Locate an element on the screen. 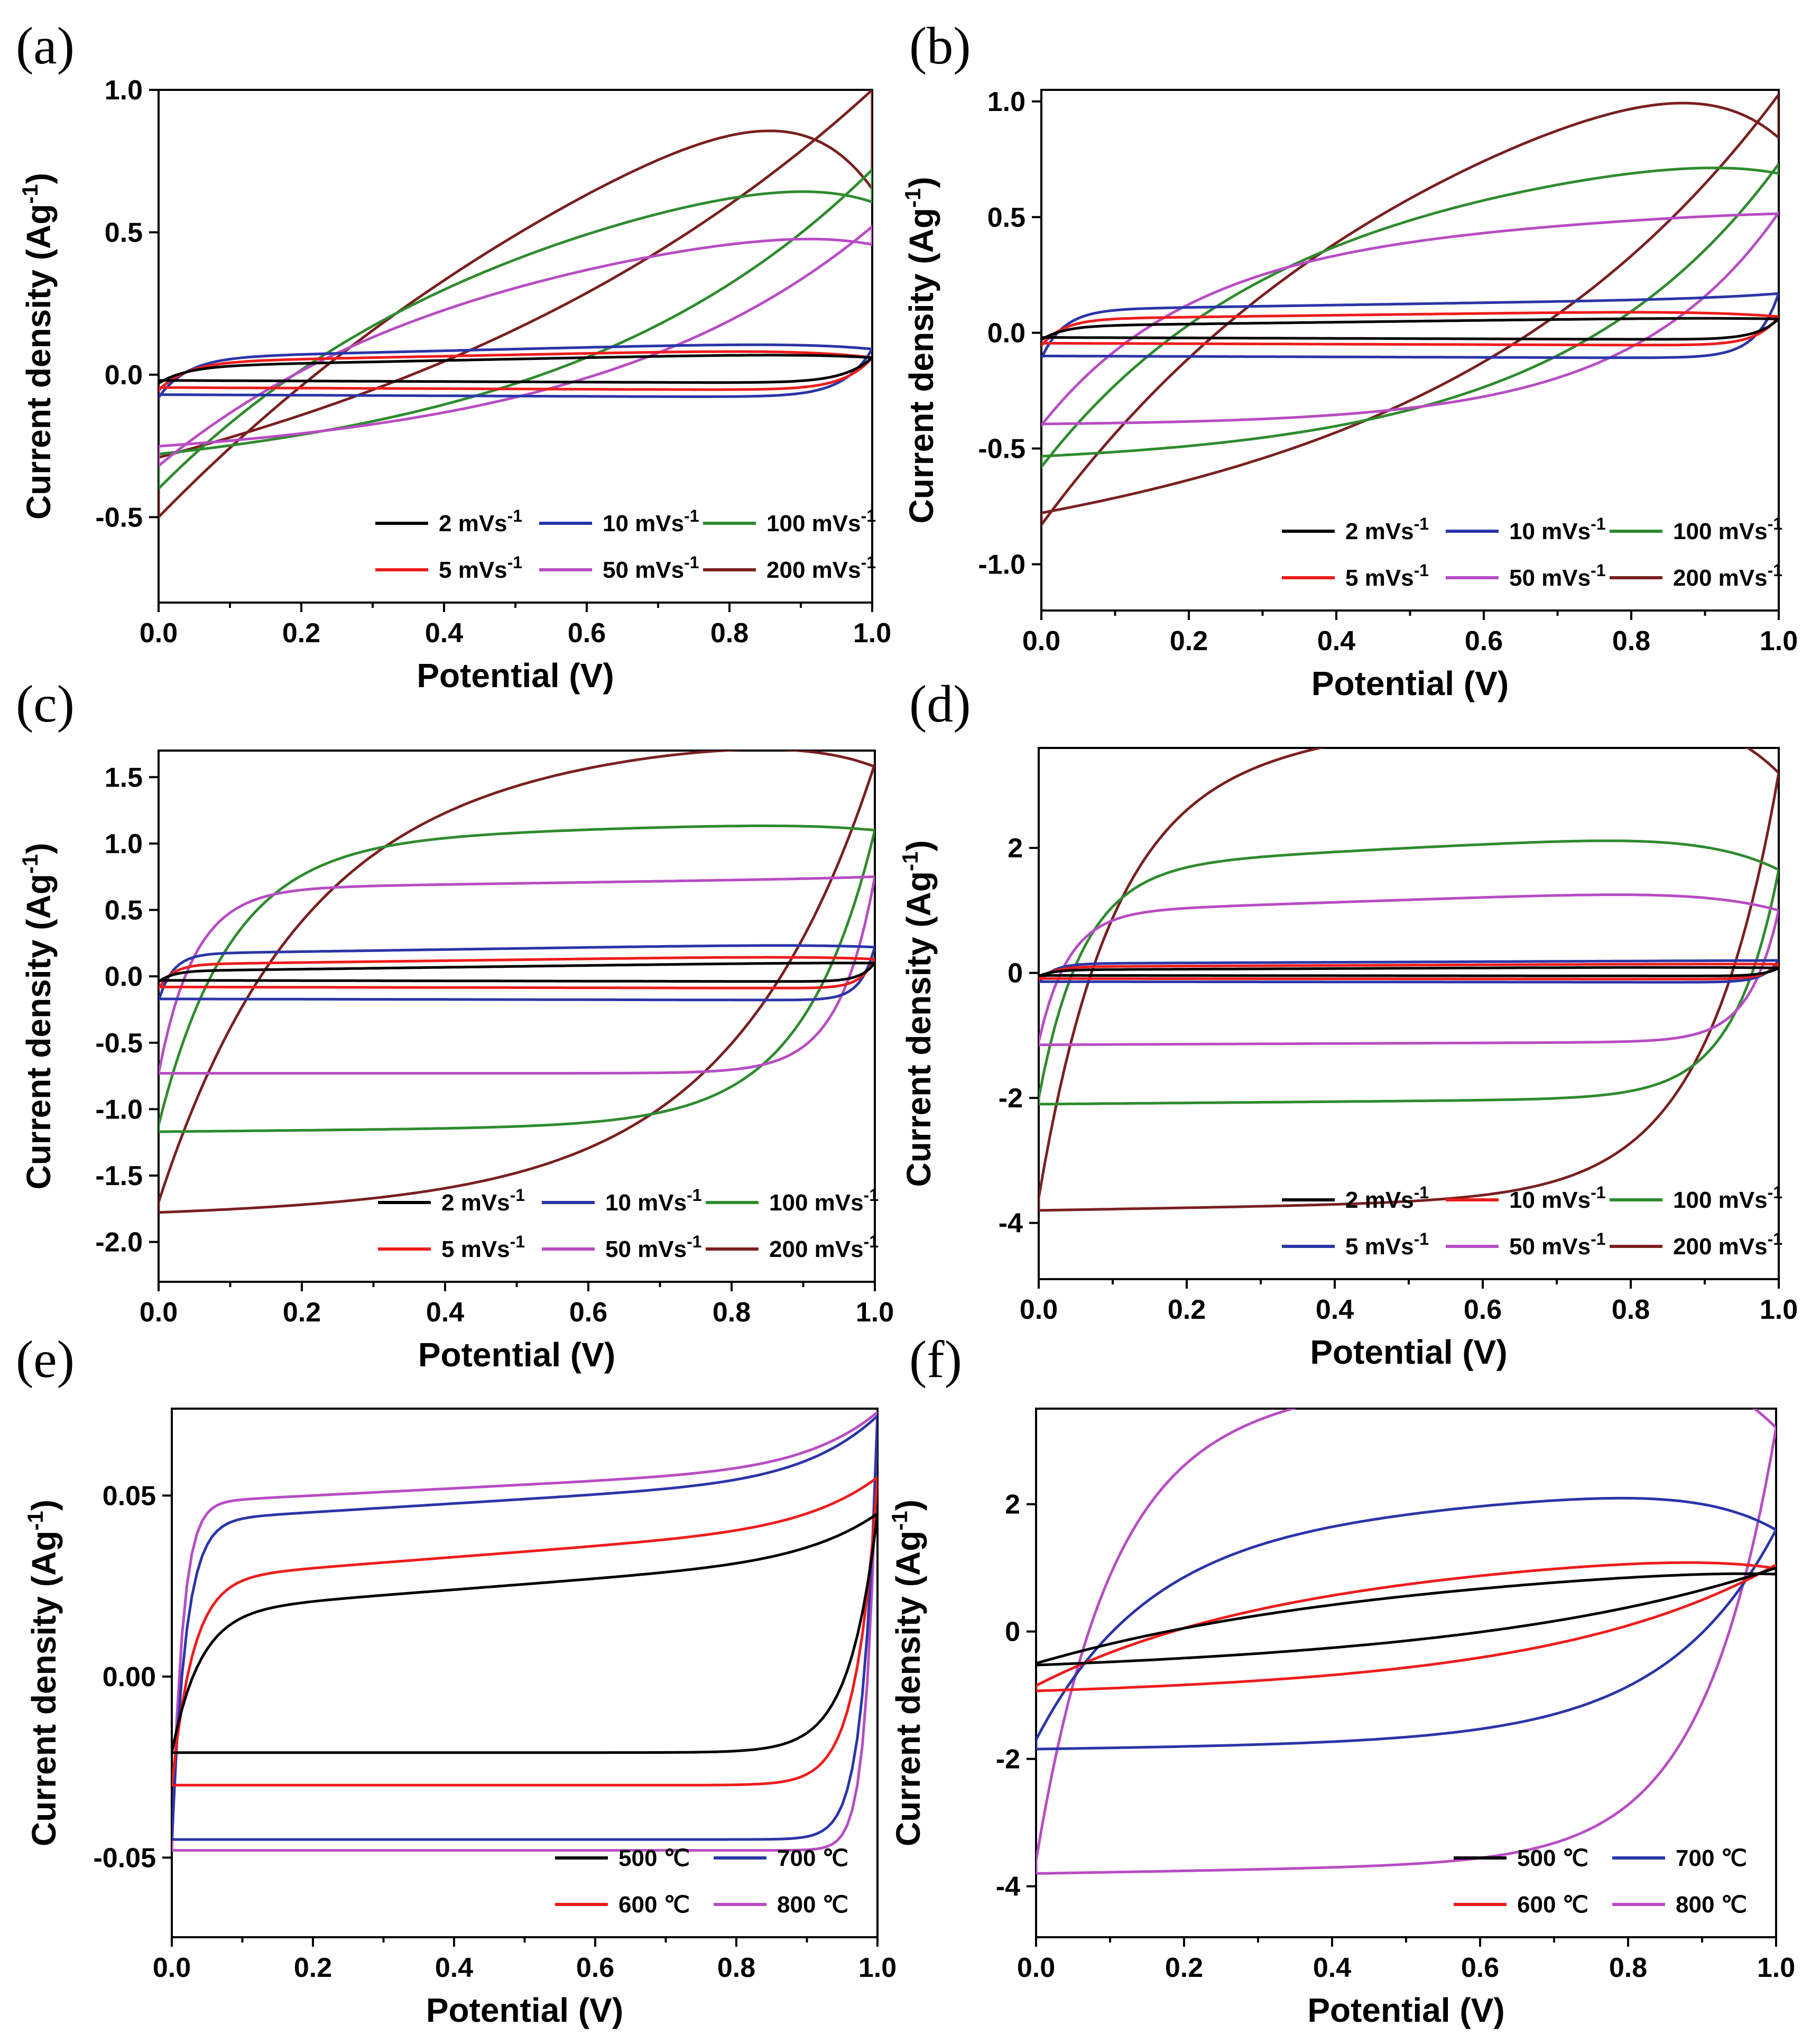  y-tick-label: -1.0 is located at coordinates (119, 1109).